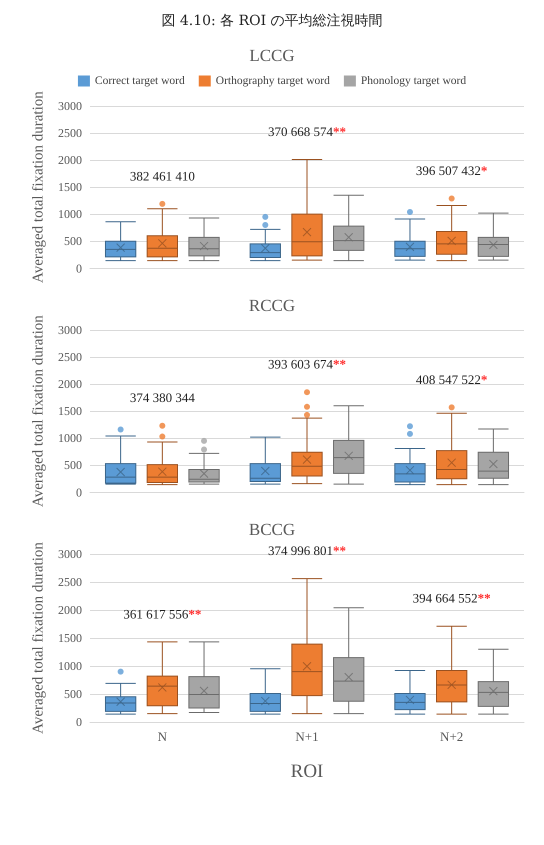 The image size is (544, 845). What do you see at coordinates (163, 398) in the screenshot?
I see `annotation: 374 380 344` at bounding box center [163, 398].